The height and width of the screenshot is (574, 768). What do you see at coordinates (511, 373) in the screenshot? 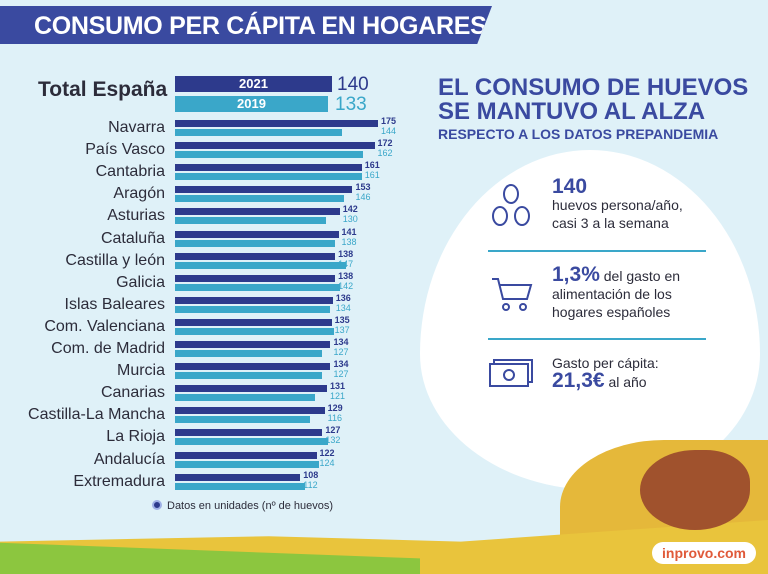
I see `banknote-icon` at bounding box center [511, 373].